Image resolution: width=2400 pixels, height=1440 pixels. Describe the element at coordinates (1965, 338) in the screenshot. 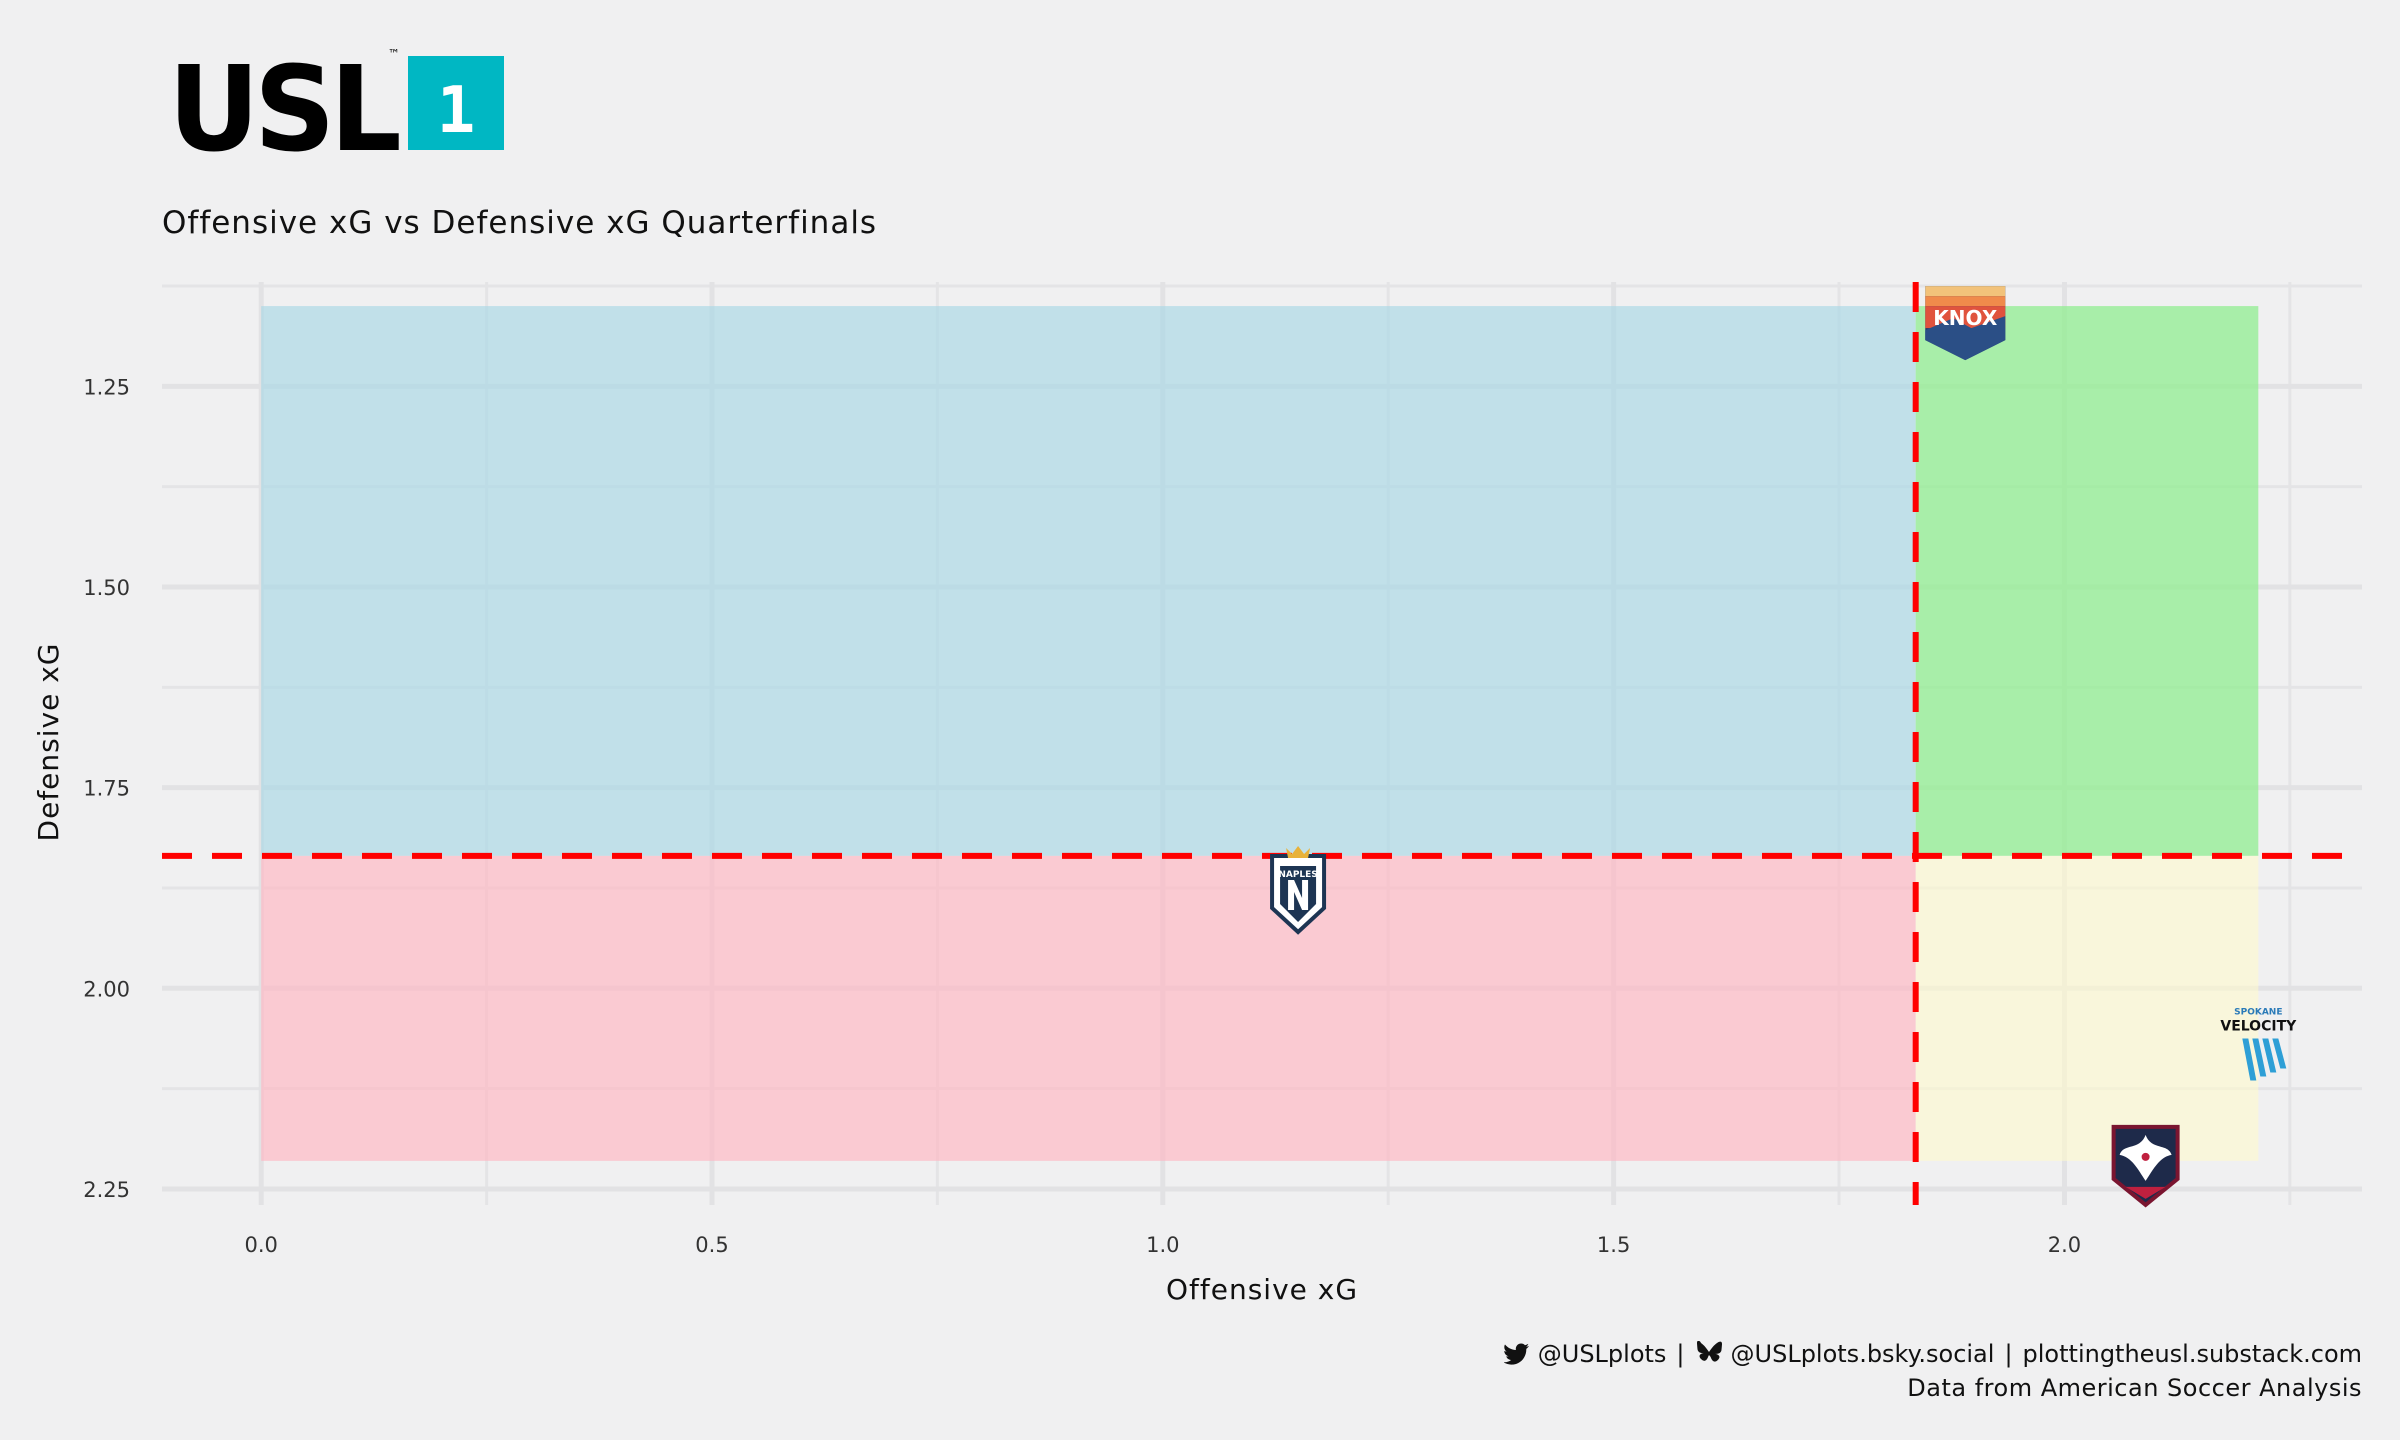

I see `crest-mountains` at that location.